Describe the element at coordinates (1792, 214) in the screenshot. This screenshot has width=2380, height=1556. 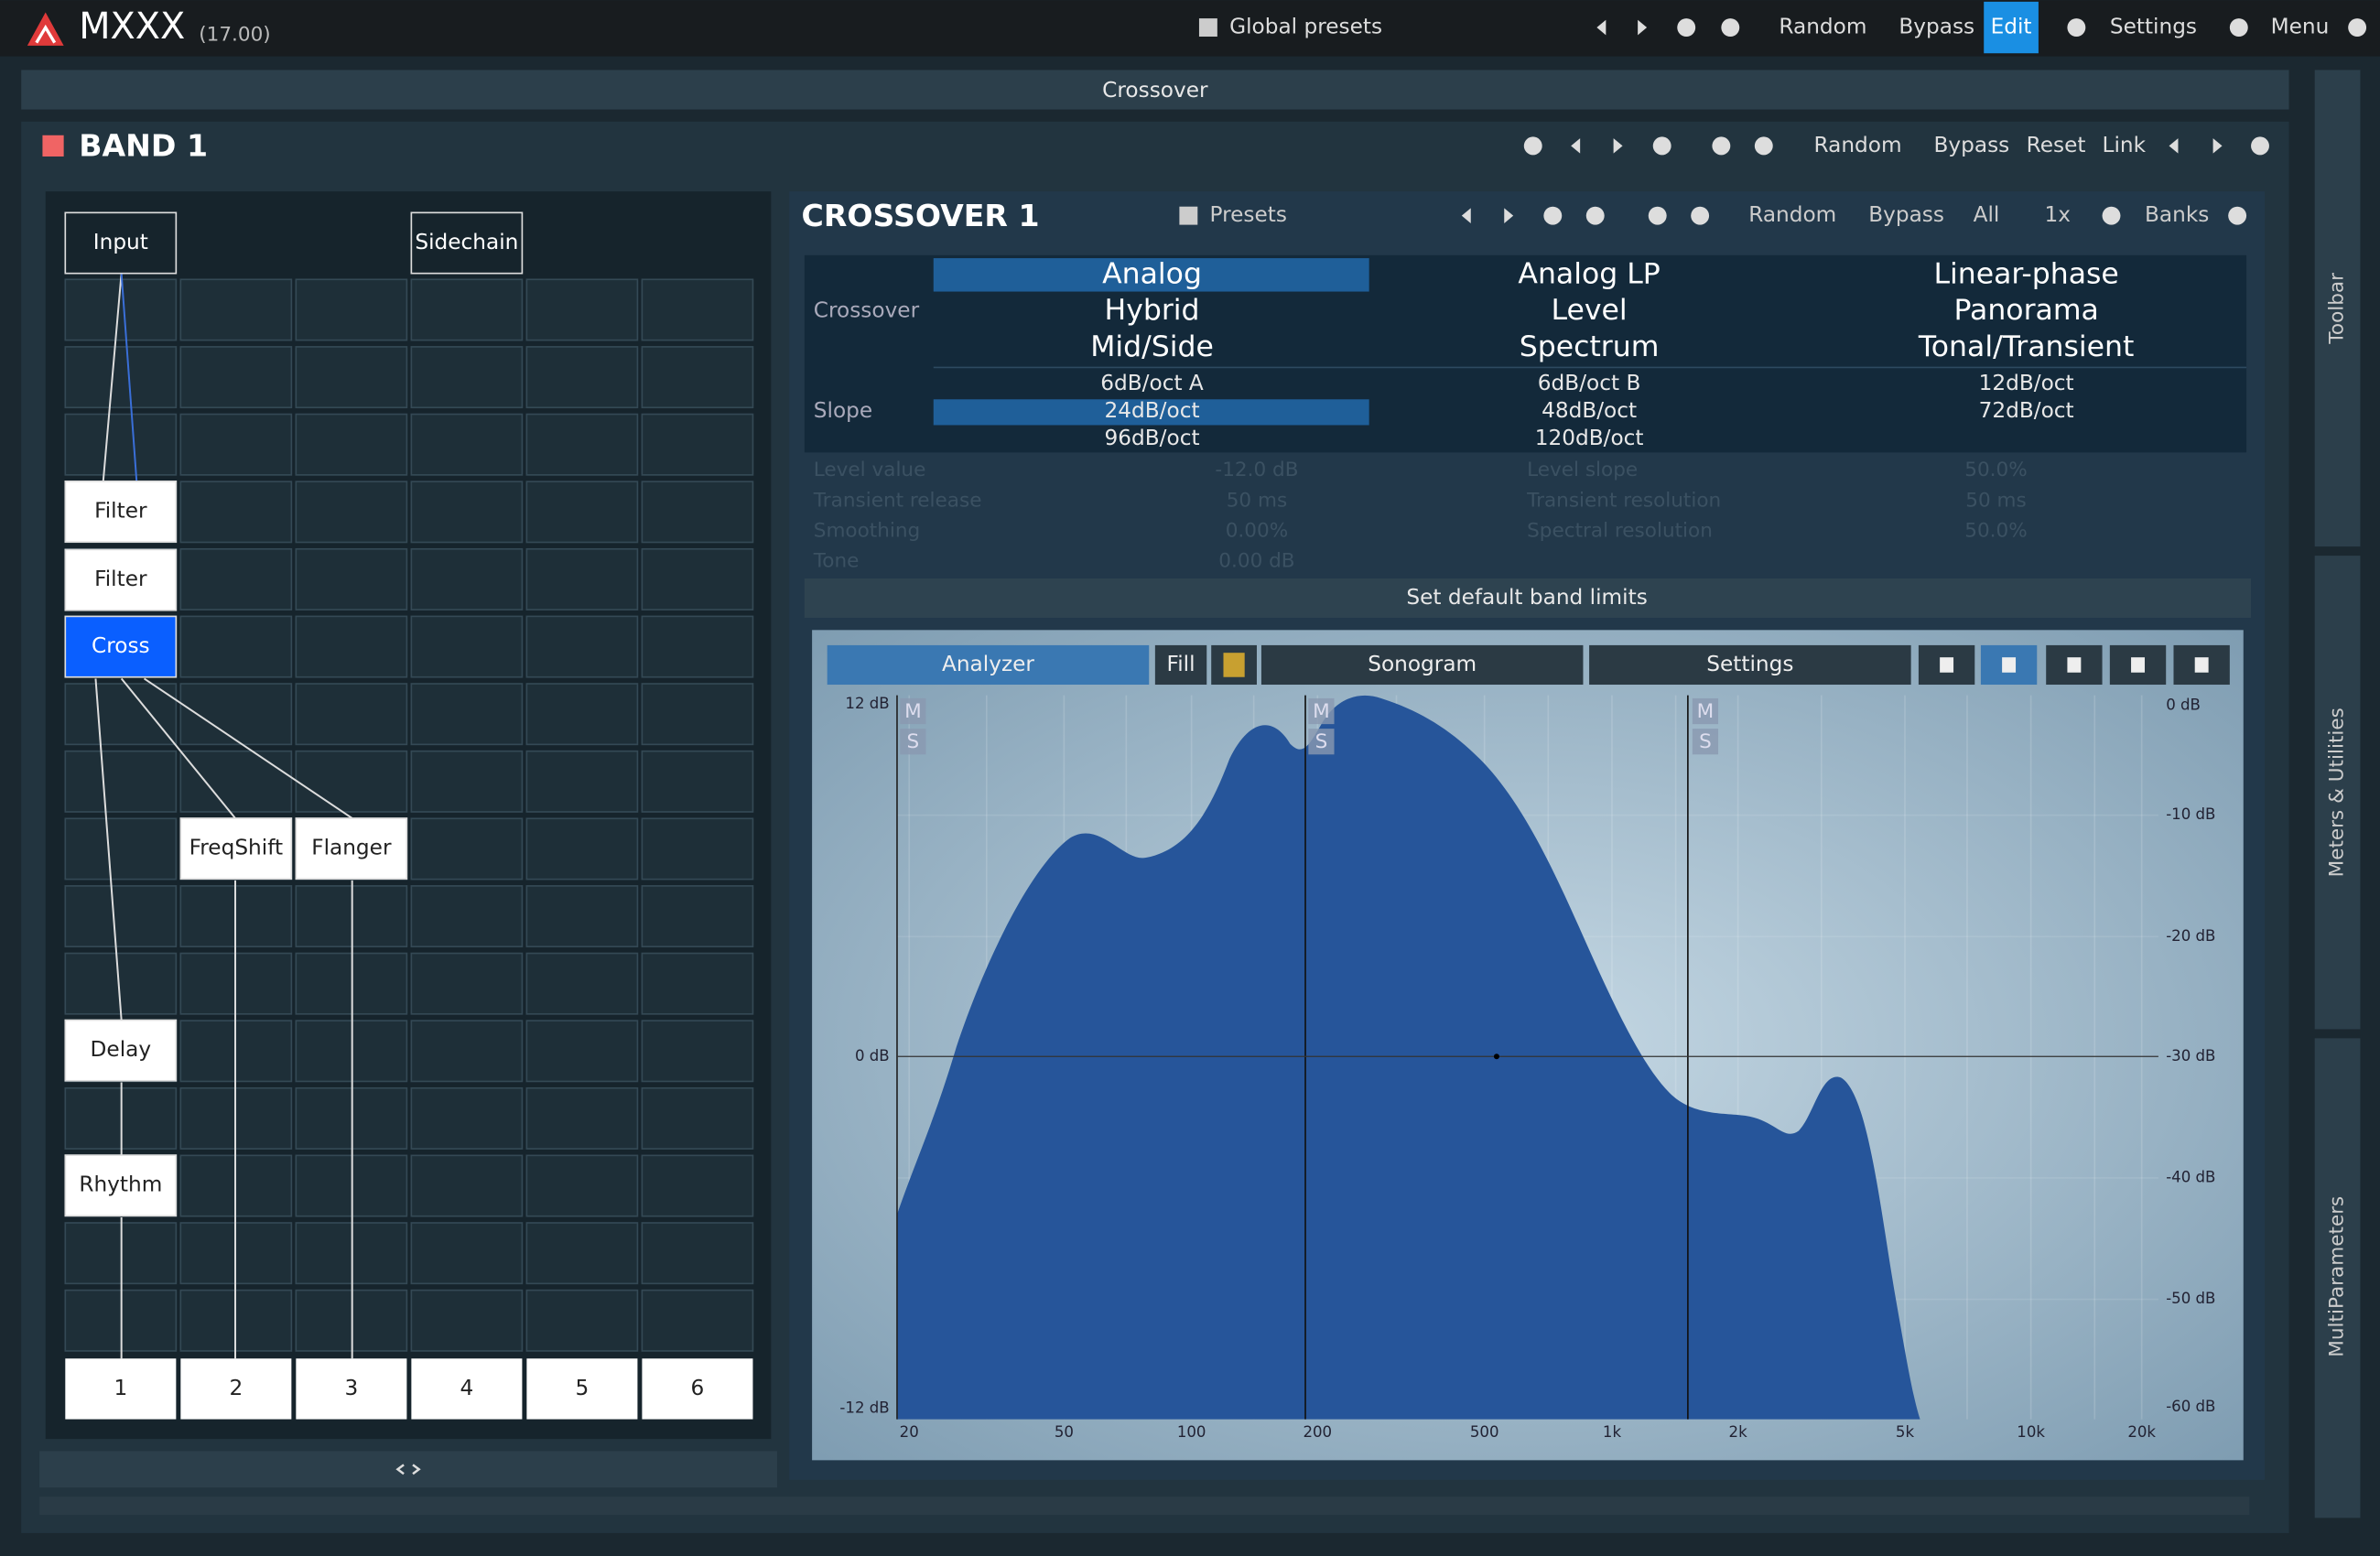
I see `module-button: Random` at that location.